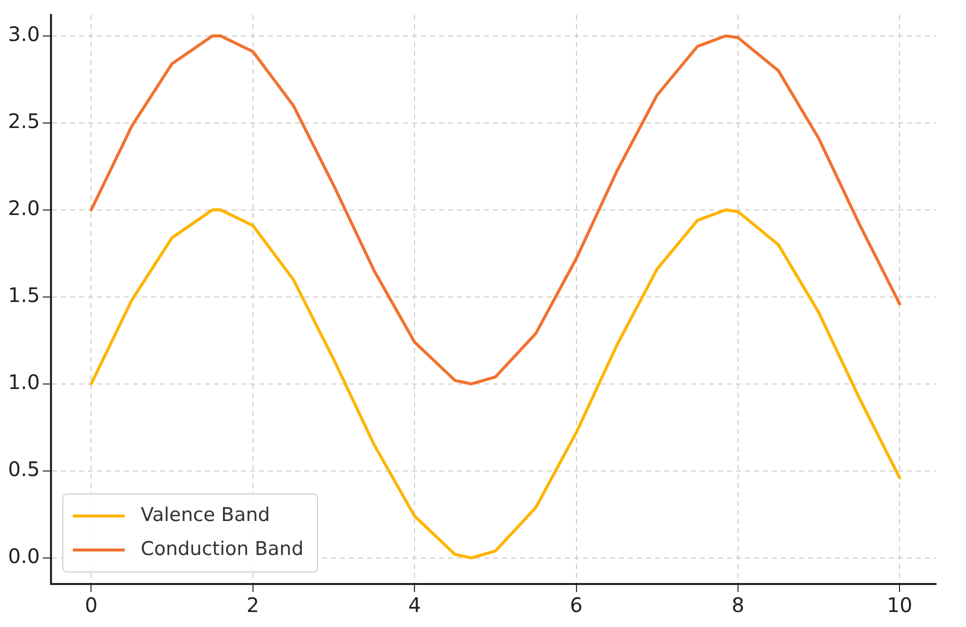  What do you see at coordinates (24, 208) in the screenshot?
I see `y-tick-label: 2.0` at bounding box center [24, 208].